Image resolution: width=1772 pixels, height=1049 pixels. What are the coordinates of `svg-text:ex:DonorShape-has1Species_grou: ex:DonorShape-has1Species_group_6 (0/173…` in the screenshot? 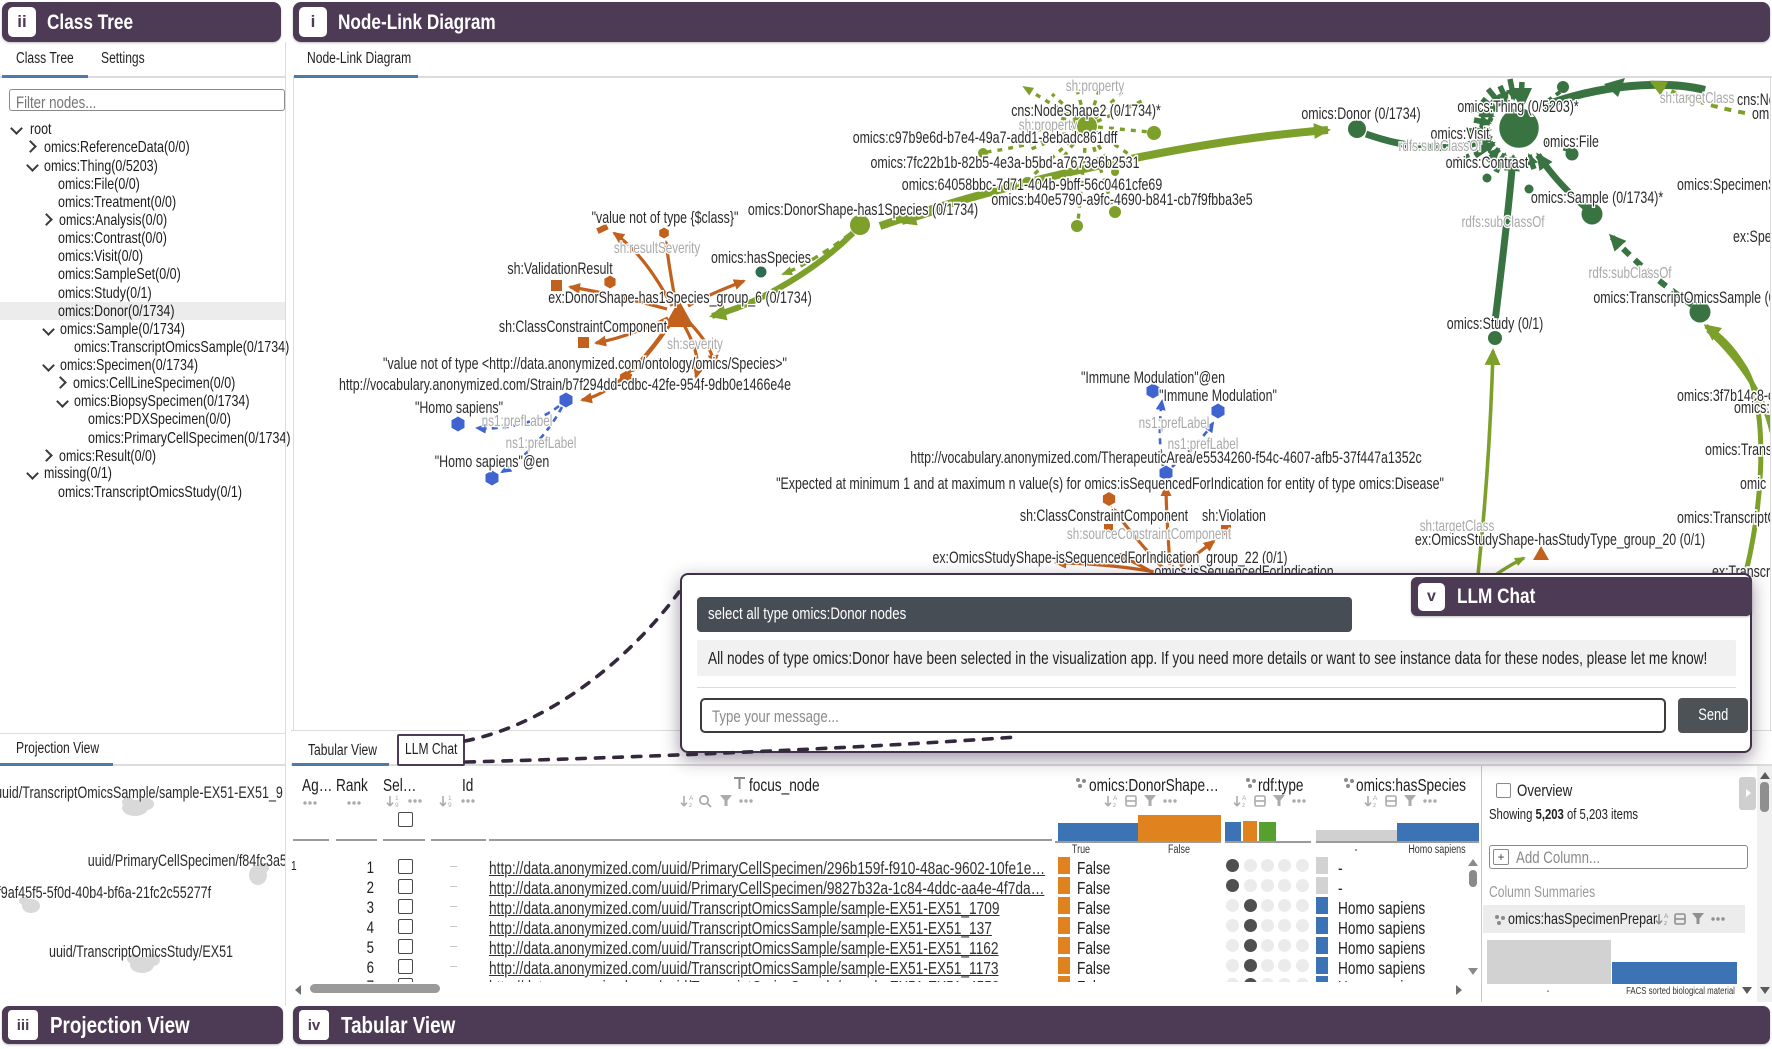 It's located at (679, 298).